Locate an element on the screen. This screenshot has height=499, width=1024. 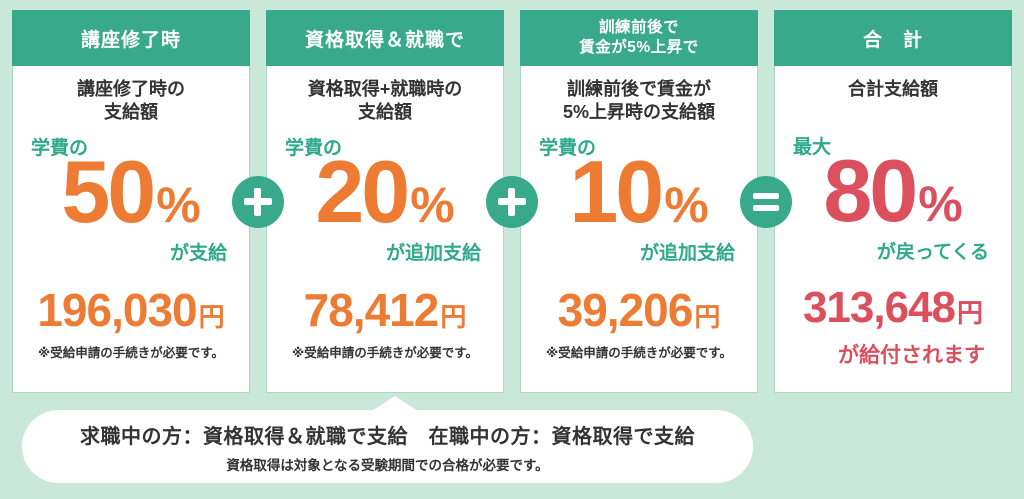
card-header: 講座修了時 is located at coordinates (131, 38).